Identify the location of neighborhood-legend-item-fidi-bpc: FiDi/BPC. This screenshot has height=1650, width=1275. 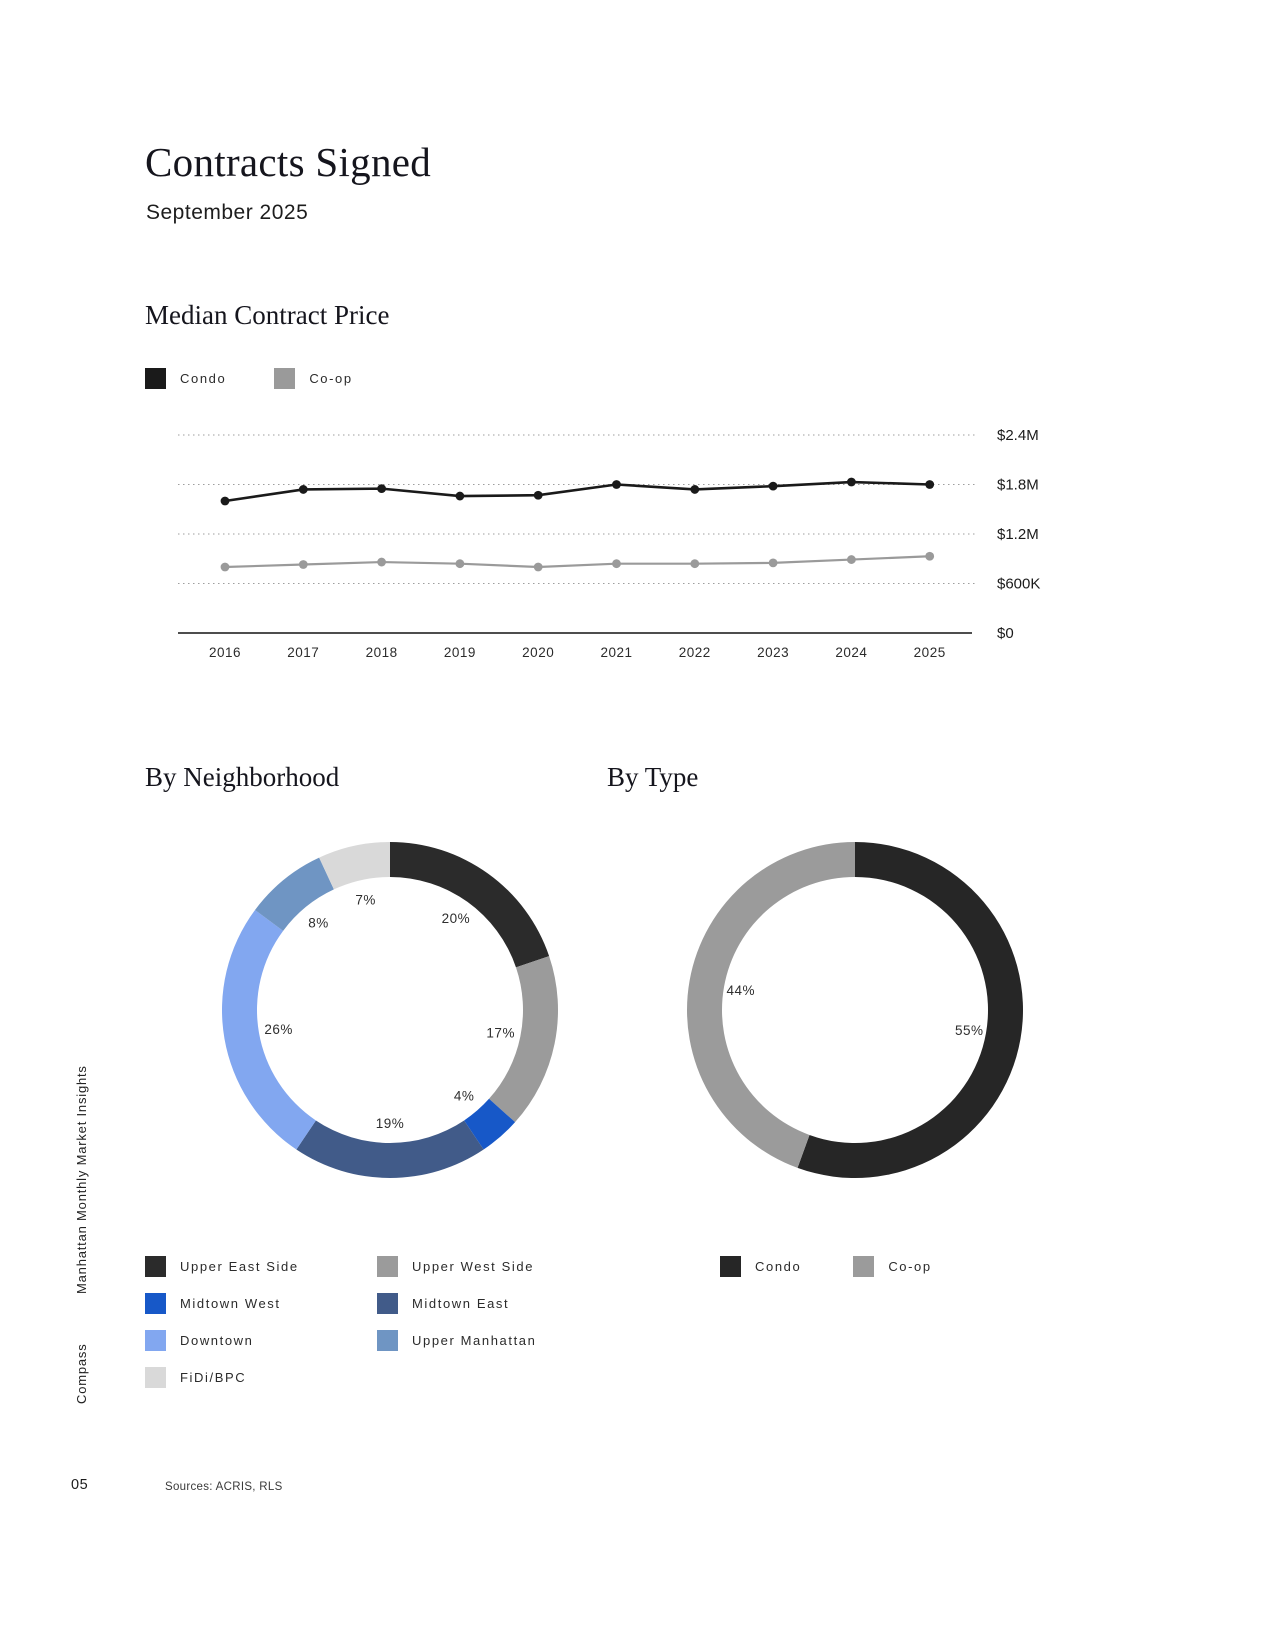
(261, 1377).